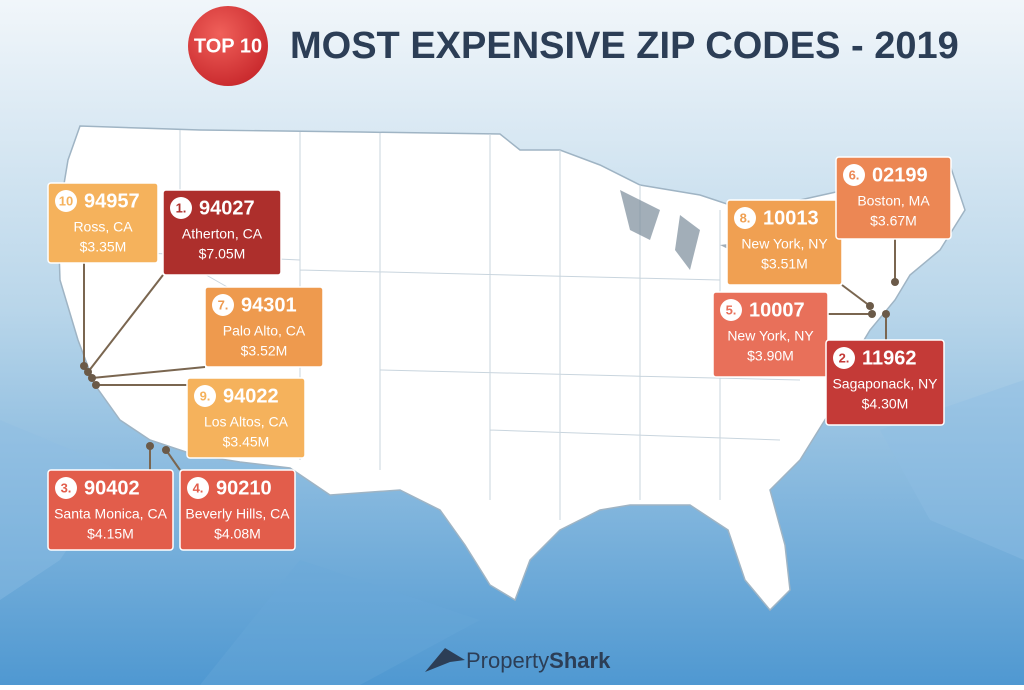  I want to click on rank: 6., so click(854, 174).